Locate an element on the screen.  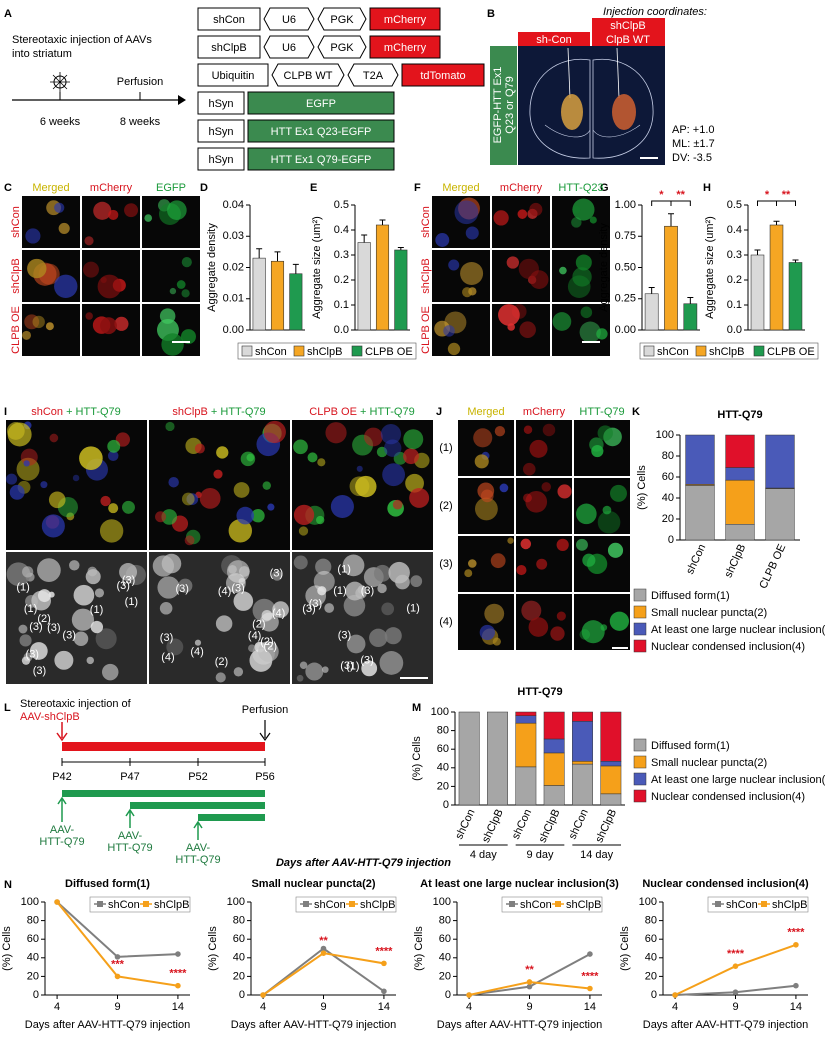
y-axis-label: Aggregate density is located at coordinates (604, 267).